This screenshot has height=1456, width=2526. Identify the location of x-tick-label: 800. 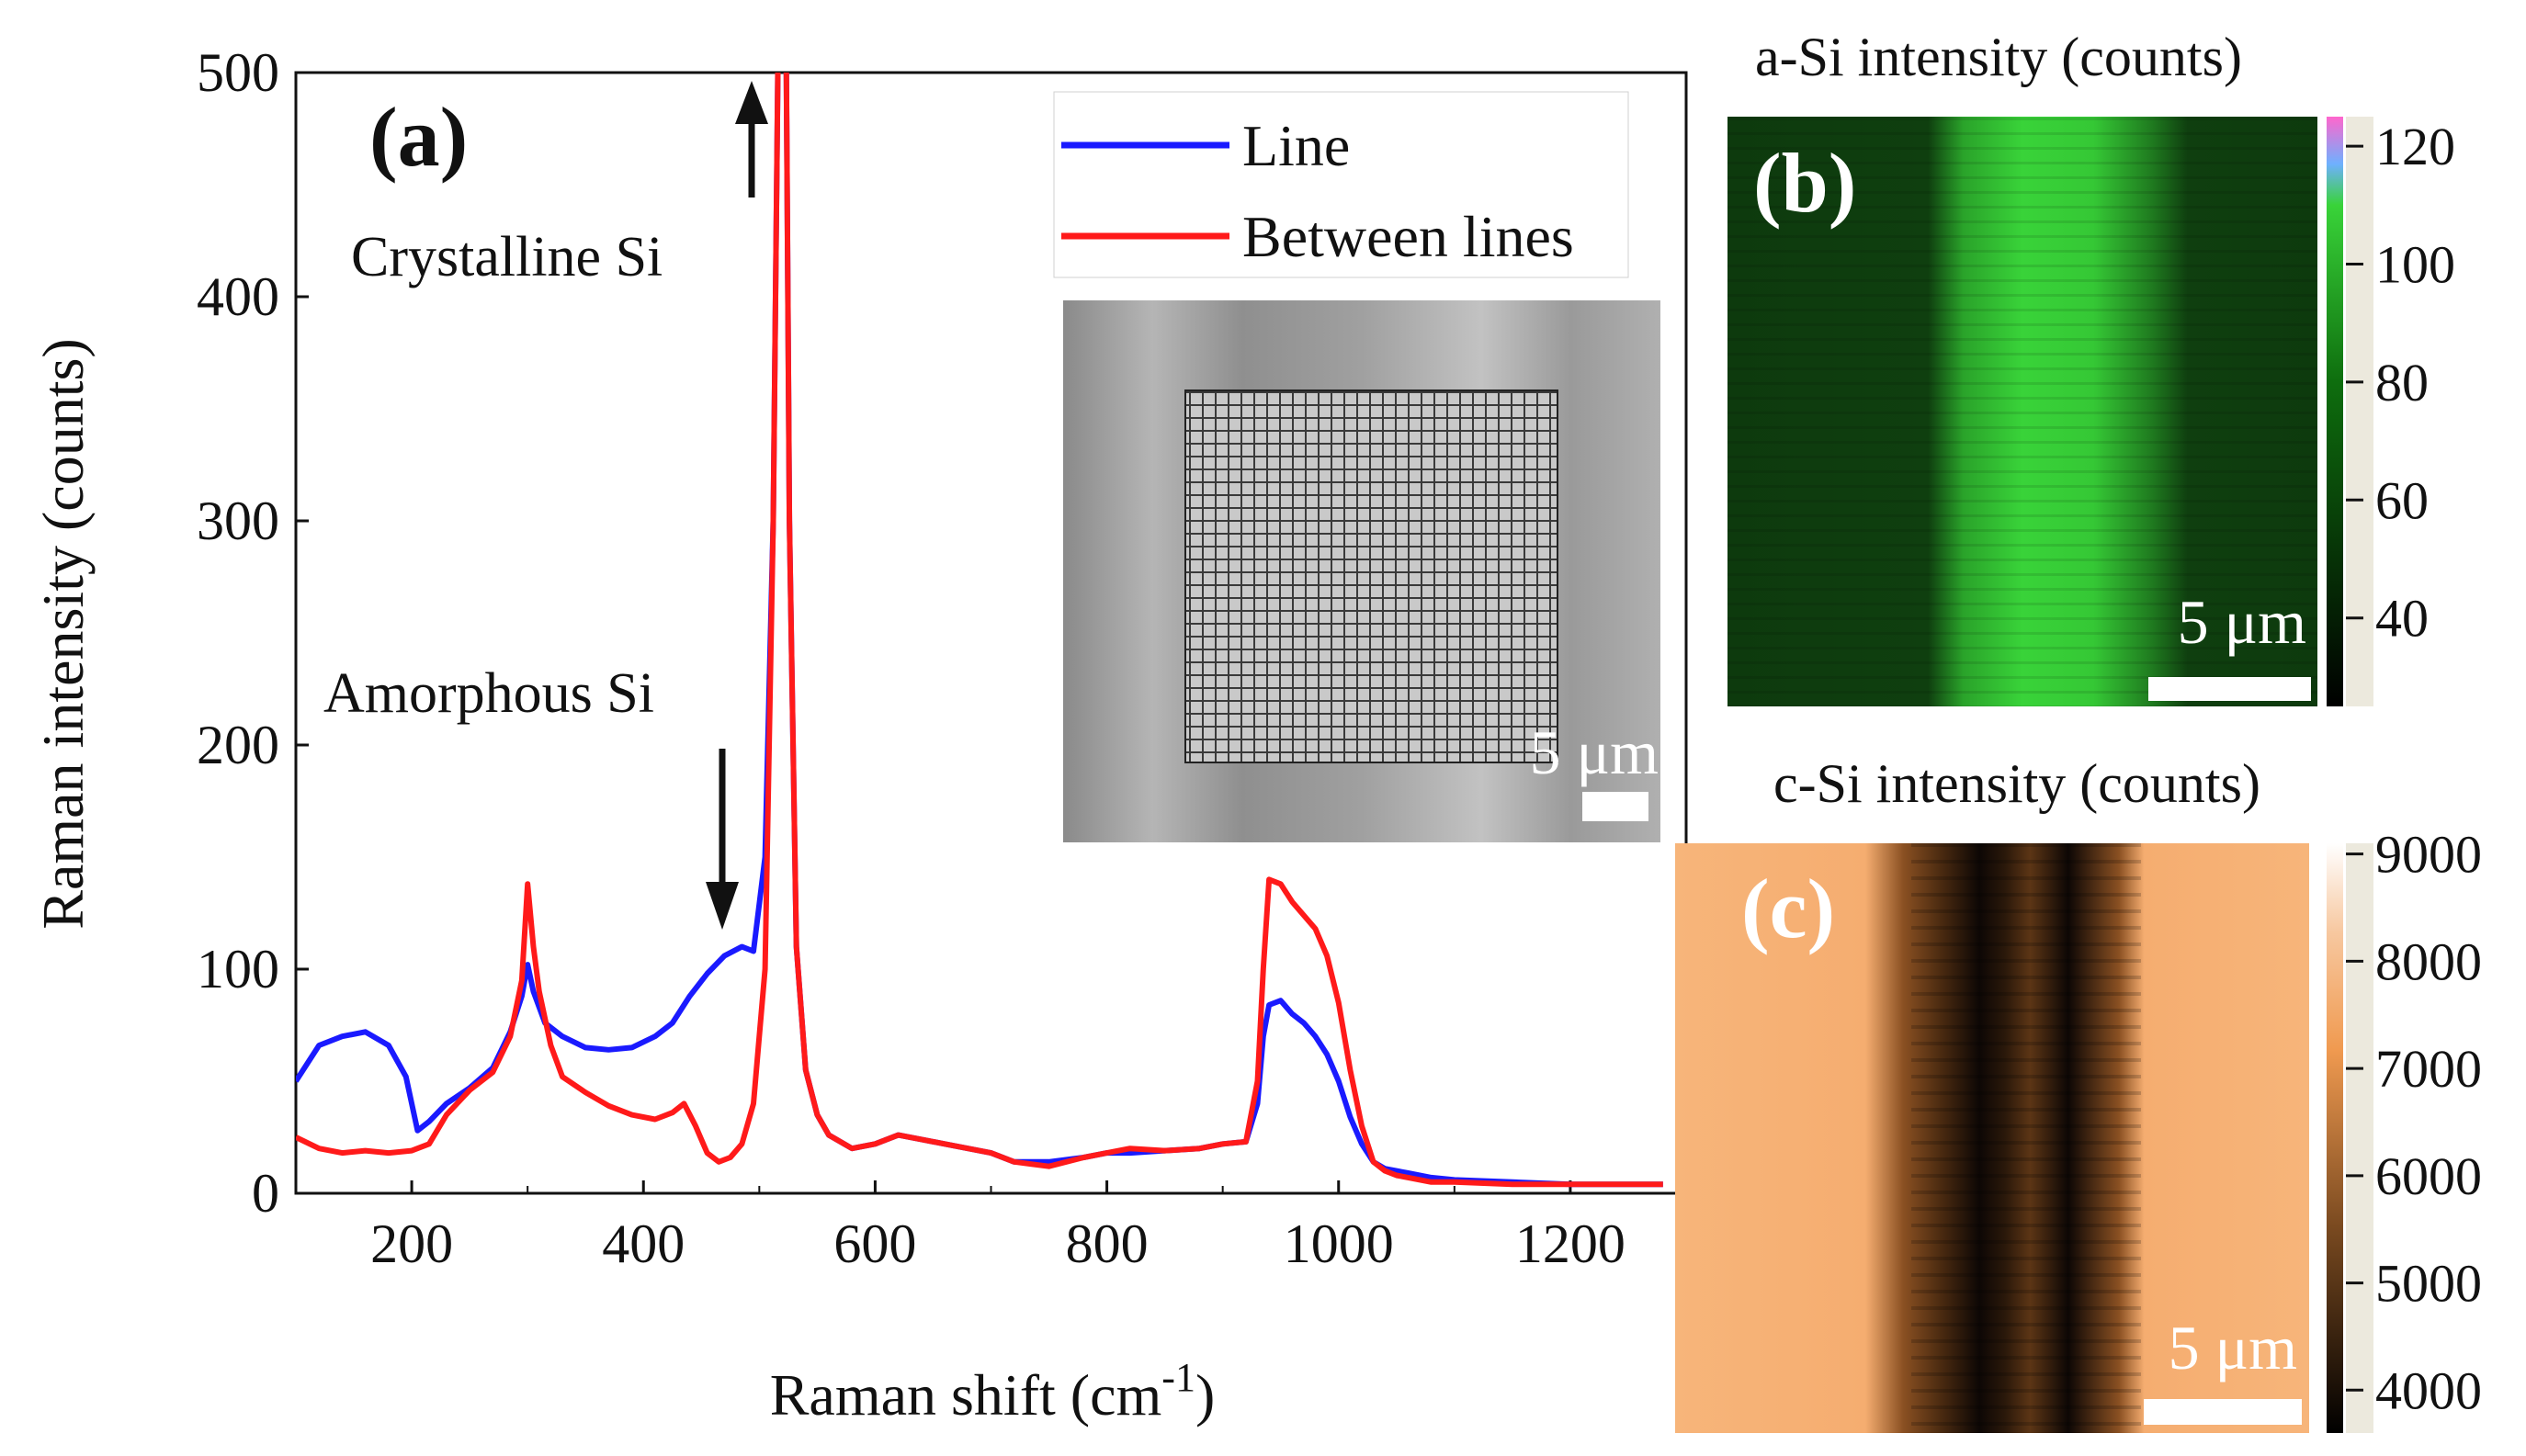
(1107, 1243).